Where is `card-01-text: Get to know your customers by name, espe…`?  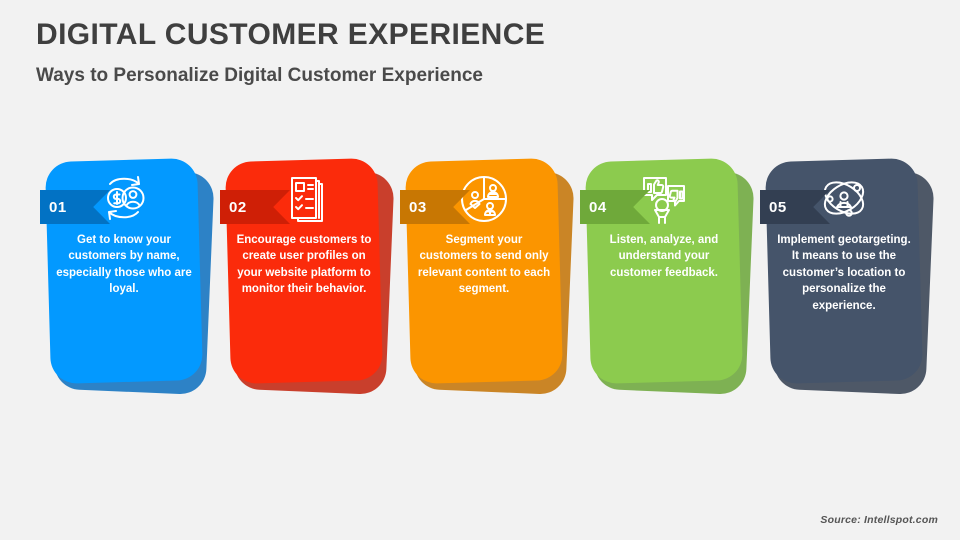 card-01-text: Get to know your customers by name, espe… is located at coordinates (124, 265).